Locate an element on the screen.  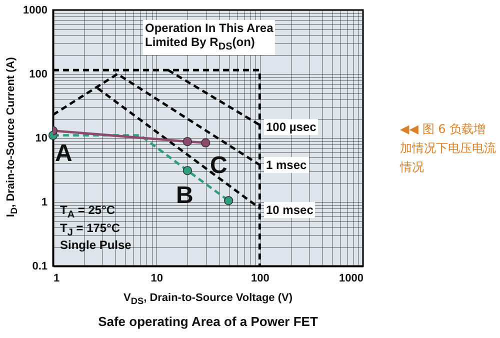
x-tick-label: 10 is located at coordinates (156, 278).